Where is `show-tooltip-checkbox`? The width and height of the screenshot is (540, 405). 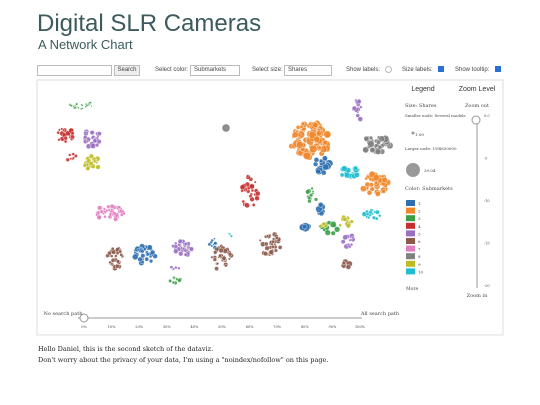 show-tooltip-checkbox is located at coordinates (498, 69).